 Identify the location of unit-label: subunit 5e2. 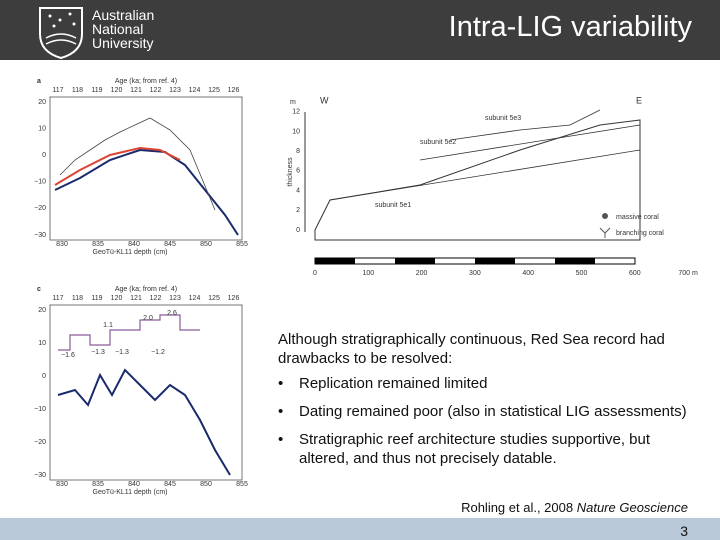
(438, 142).